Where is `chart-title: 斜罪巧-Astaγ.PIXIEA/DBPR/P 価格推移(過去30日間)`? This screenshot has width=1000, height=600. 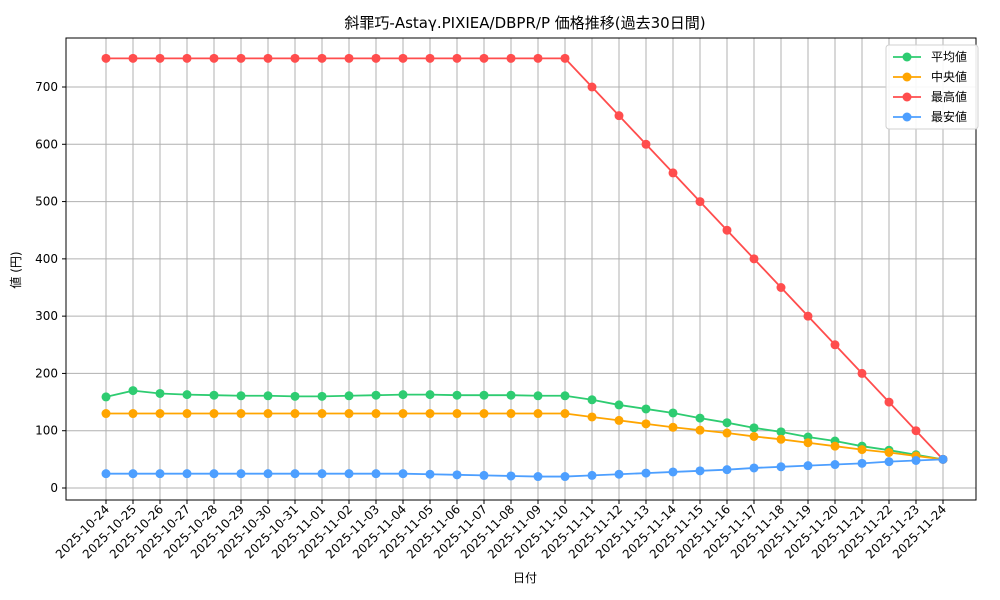
chart-title: 斜罪巧-Astaγ.PIXIEA/DBPR/P 価格推移(過去30日間) is located at coordinates (524, 23).